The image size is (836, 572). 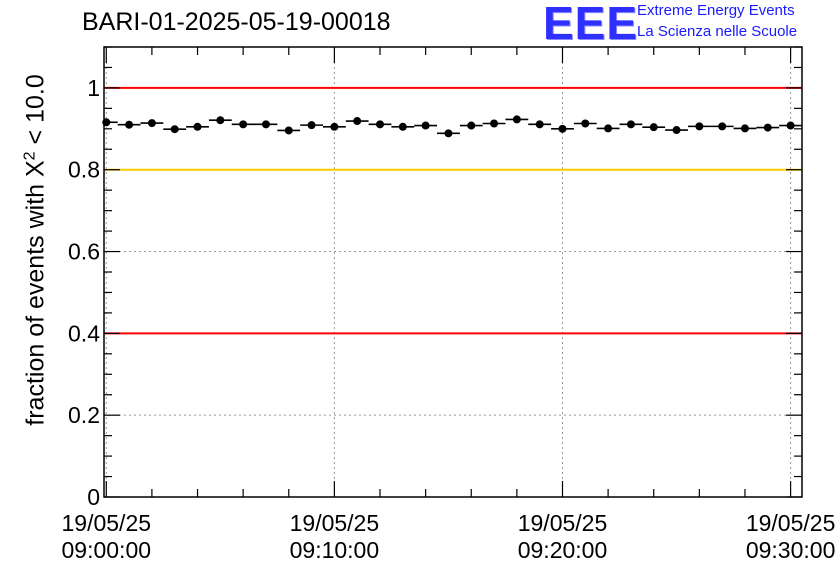 I want to click on y-axis-label-suffix: < 10.0, so click(x=35, y=113).